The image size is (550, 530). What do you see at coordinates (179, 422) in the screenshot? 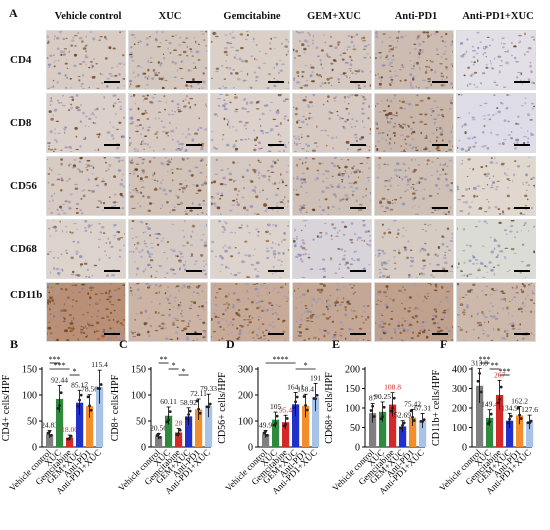
I see `value-label: 28` at bounding box center [179, 422].